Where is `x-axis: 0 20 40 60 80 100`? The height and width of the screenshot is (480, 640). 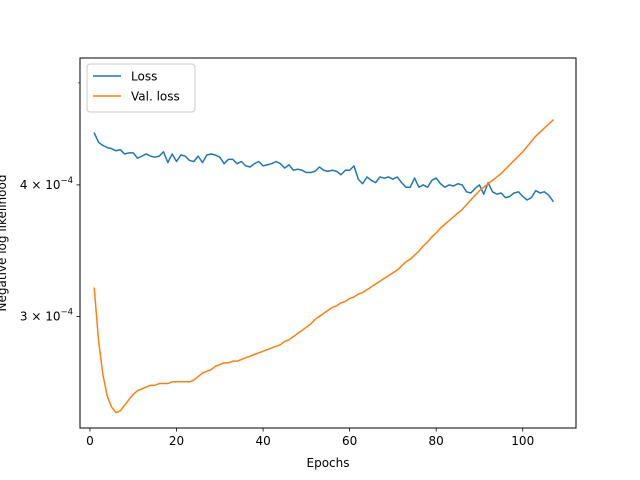 x-axis: 0 20 40 60 80 100 is located at coordinates (310, 438).